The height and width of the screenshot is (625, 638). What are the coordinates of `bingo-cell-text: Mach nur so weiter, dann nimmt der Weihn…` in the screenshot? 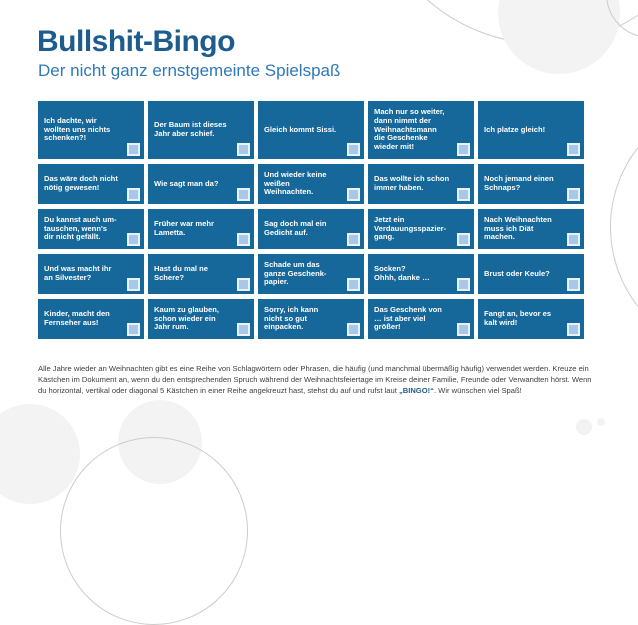 It's located at (409, 129).